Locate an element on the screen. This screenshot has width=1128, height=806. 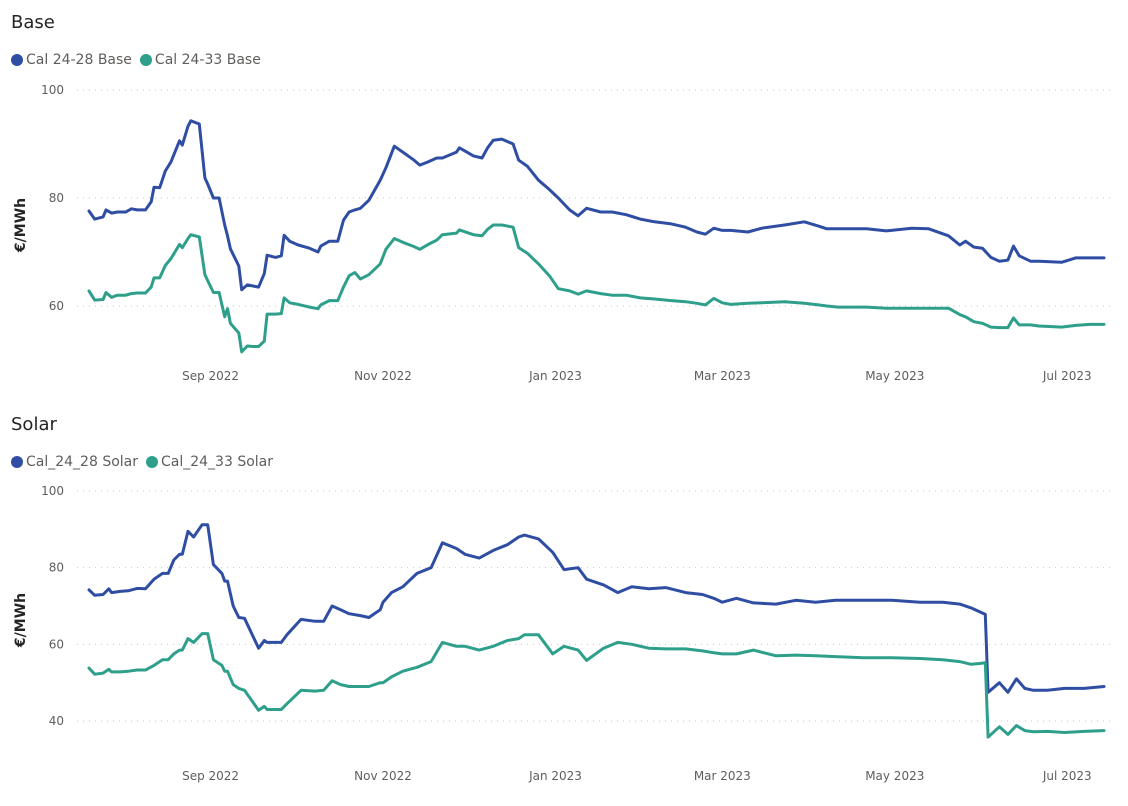
legend-label: Cal_24_28 Solar is located at coordinates (82, 462).